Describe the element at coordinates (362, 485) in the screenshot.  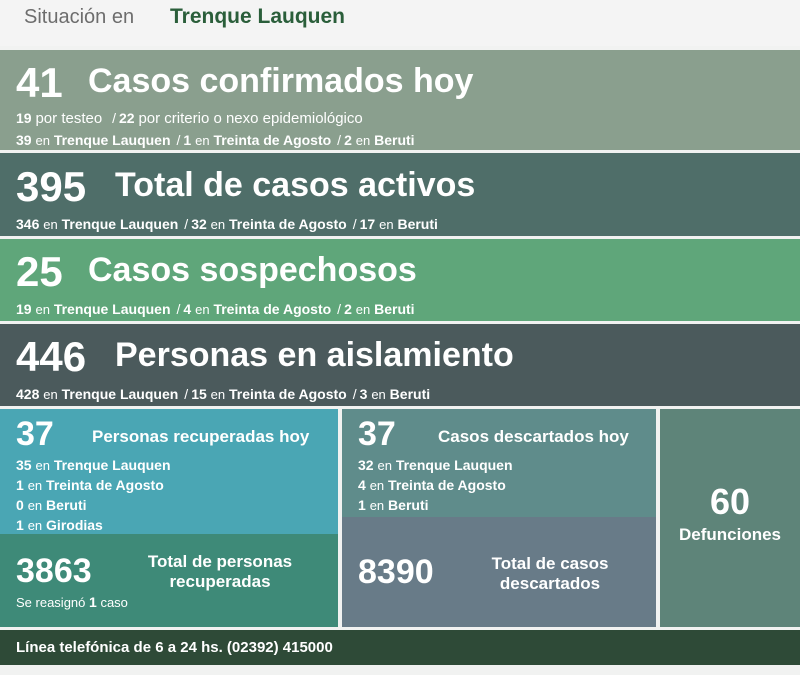
I see `town-text: 4` at that location.